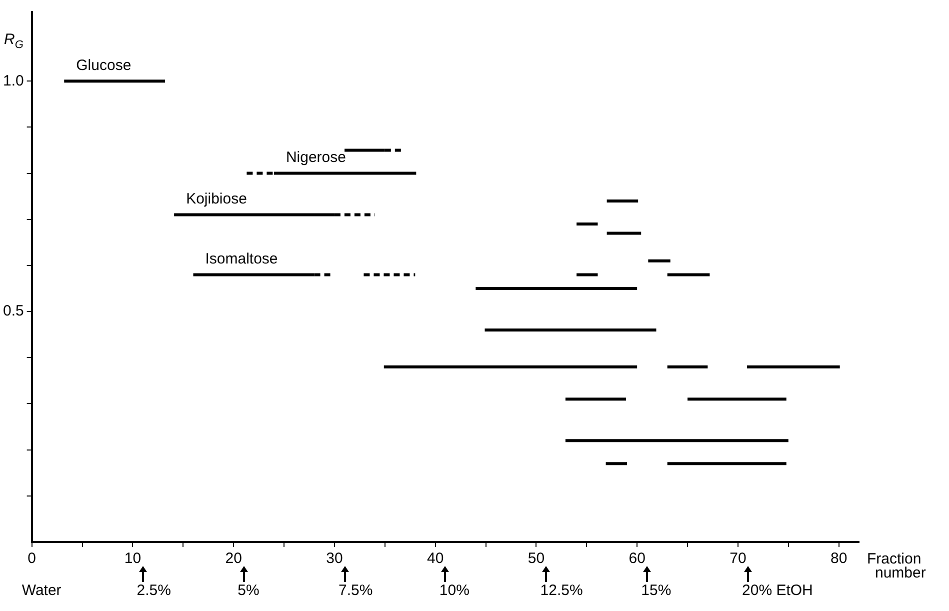 The height and width of the screenshot is (611, 949). I want to click on text: 10%, so click(454, 590).